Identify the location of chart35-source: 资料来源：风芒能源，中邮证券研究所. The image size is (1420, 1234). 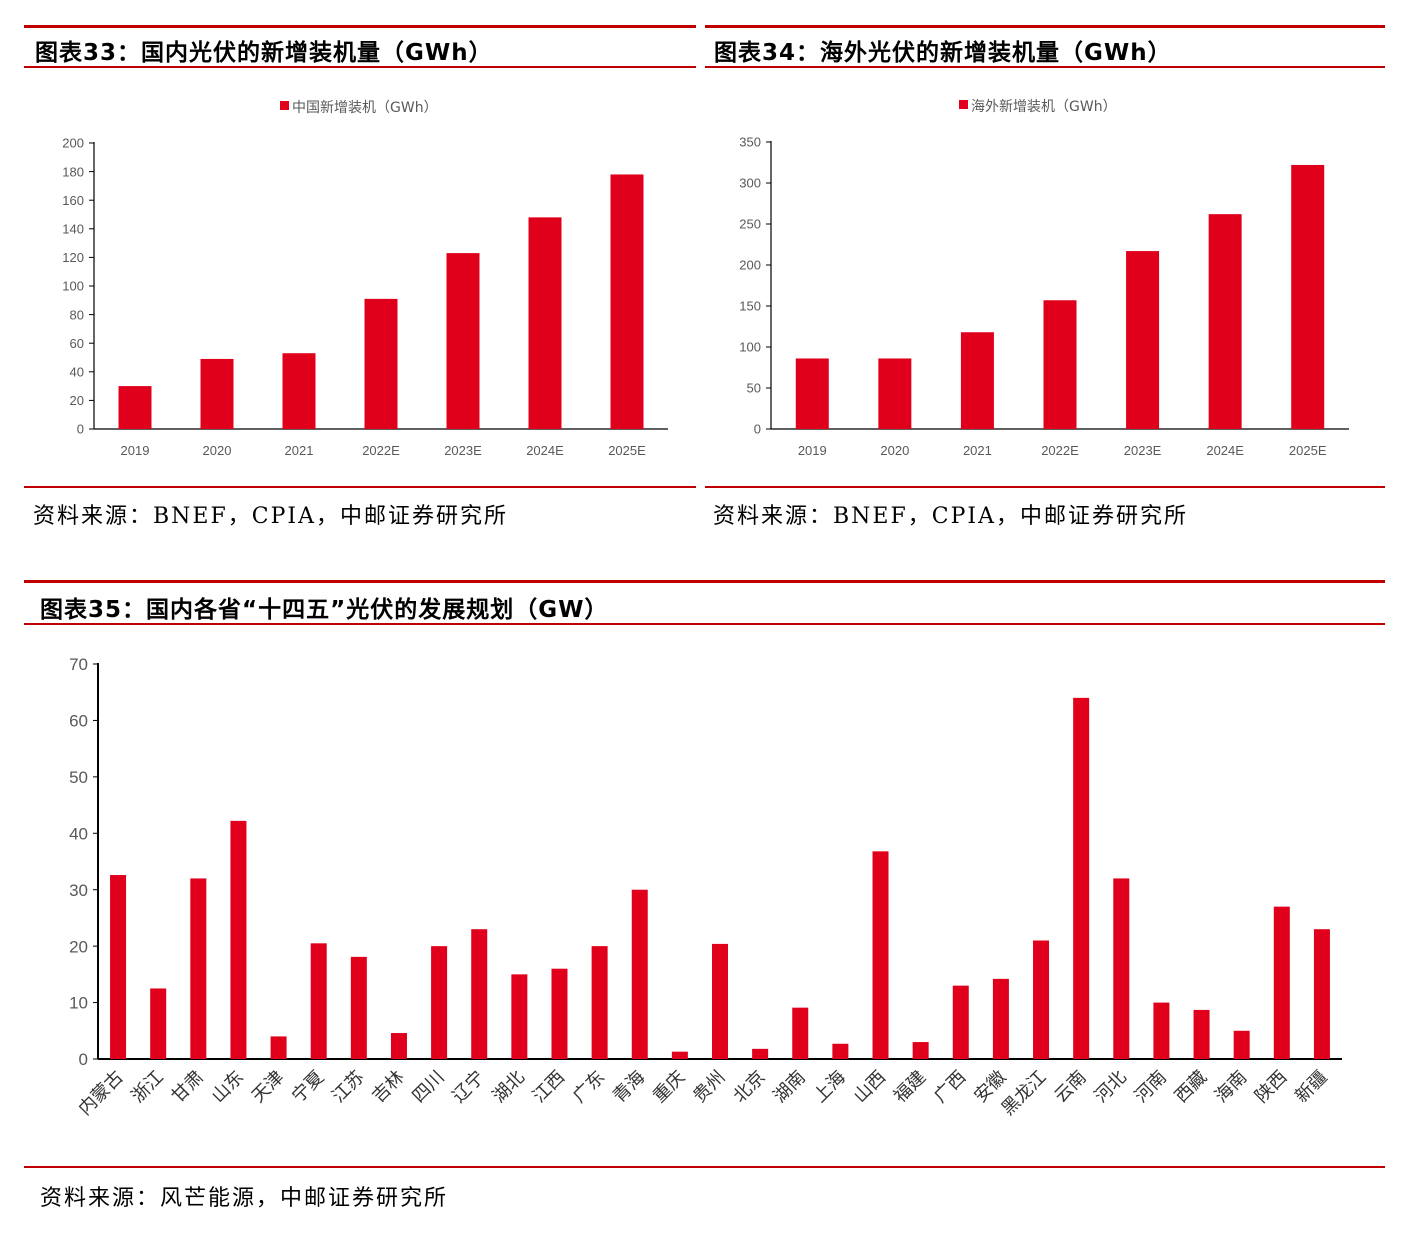
(244, 1198).